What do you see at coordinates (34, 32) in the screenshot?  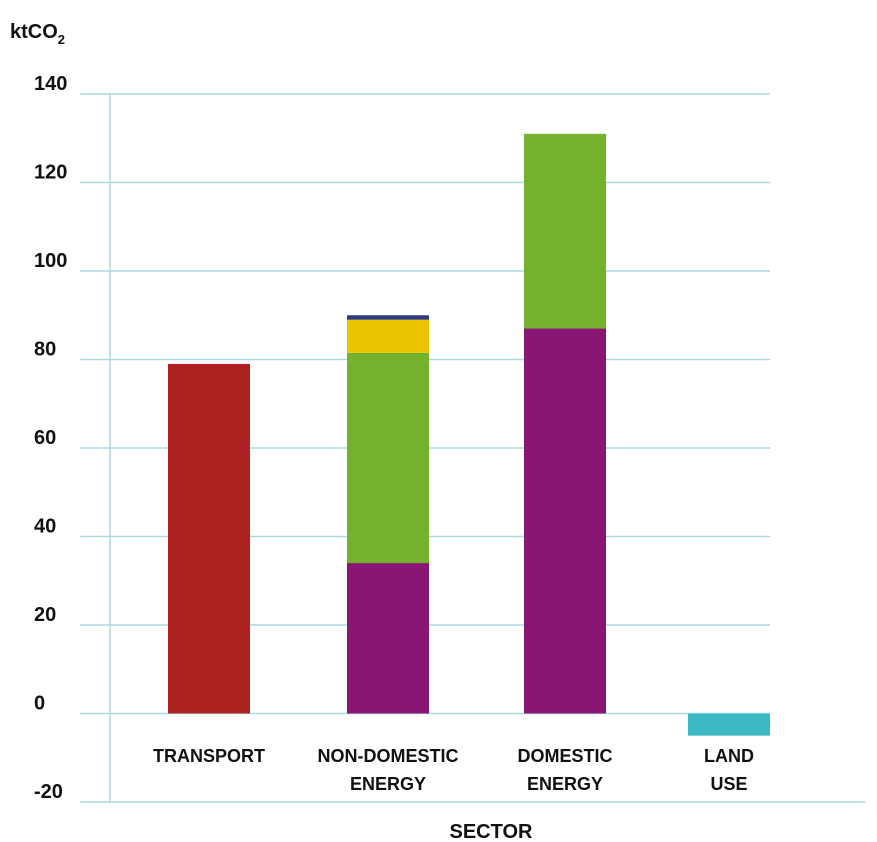 I see `y-axis-unit-main: ktCO` at bounding box center [34, 32].